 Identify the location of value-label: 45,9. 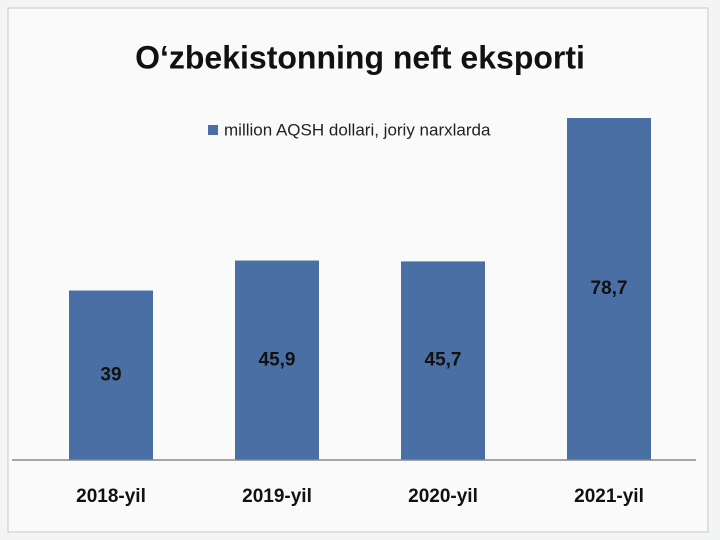
(277, 359).